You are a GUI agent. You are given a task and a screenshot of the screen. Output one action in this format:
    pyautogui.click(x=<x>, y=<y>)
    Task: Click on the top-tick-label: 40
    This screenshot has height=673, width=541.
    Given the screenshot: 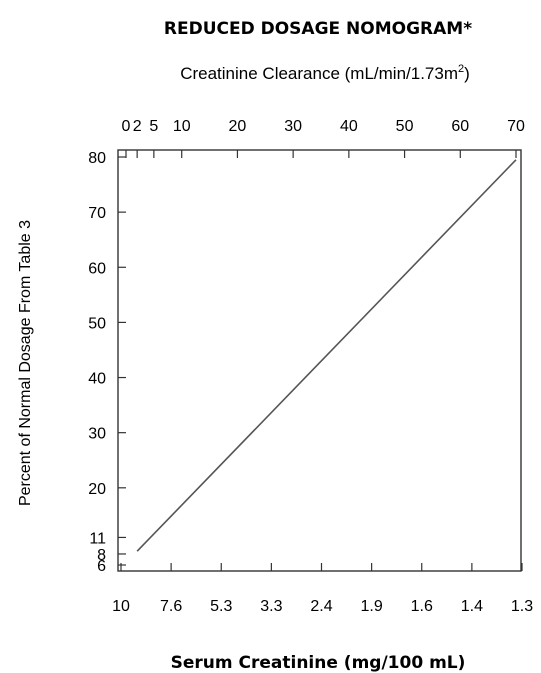 What is the action you would take?
    pyautogui.click(x=349, y=126)
    